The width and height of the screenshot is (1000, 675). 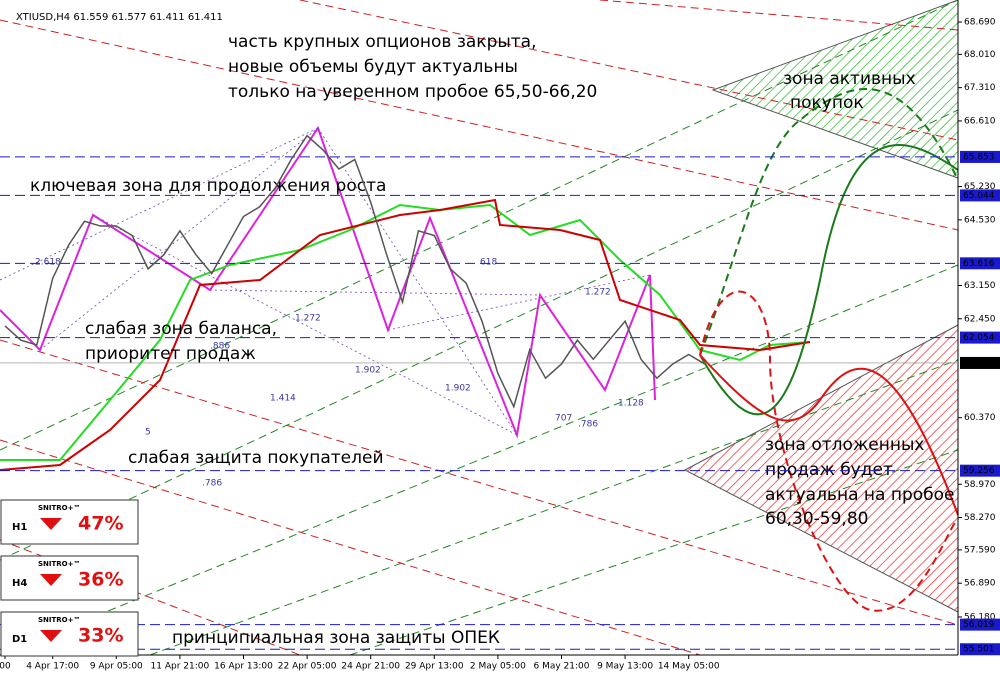 What do you see at coordinates (835, 89) in the screenshot?
I see `buy-zone` at bounding box center [835, 89].